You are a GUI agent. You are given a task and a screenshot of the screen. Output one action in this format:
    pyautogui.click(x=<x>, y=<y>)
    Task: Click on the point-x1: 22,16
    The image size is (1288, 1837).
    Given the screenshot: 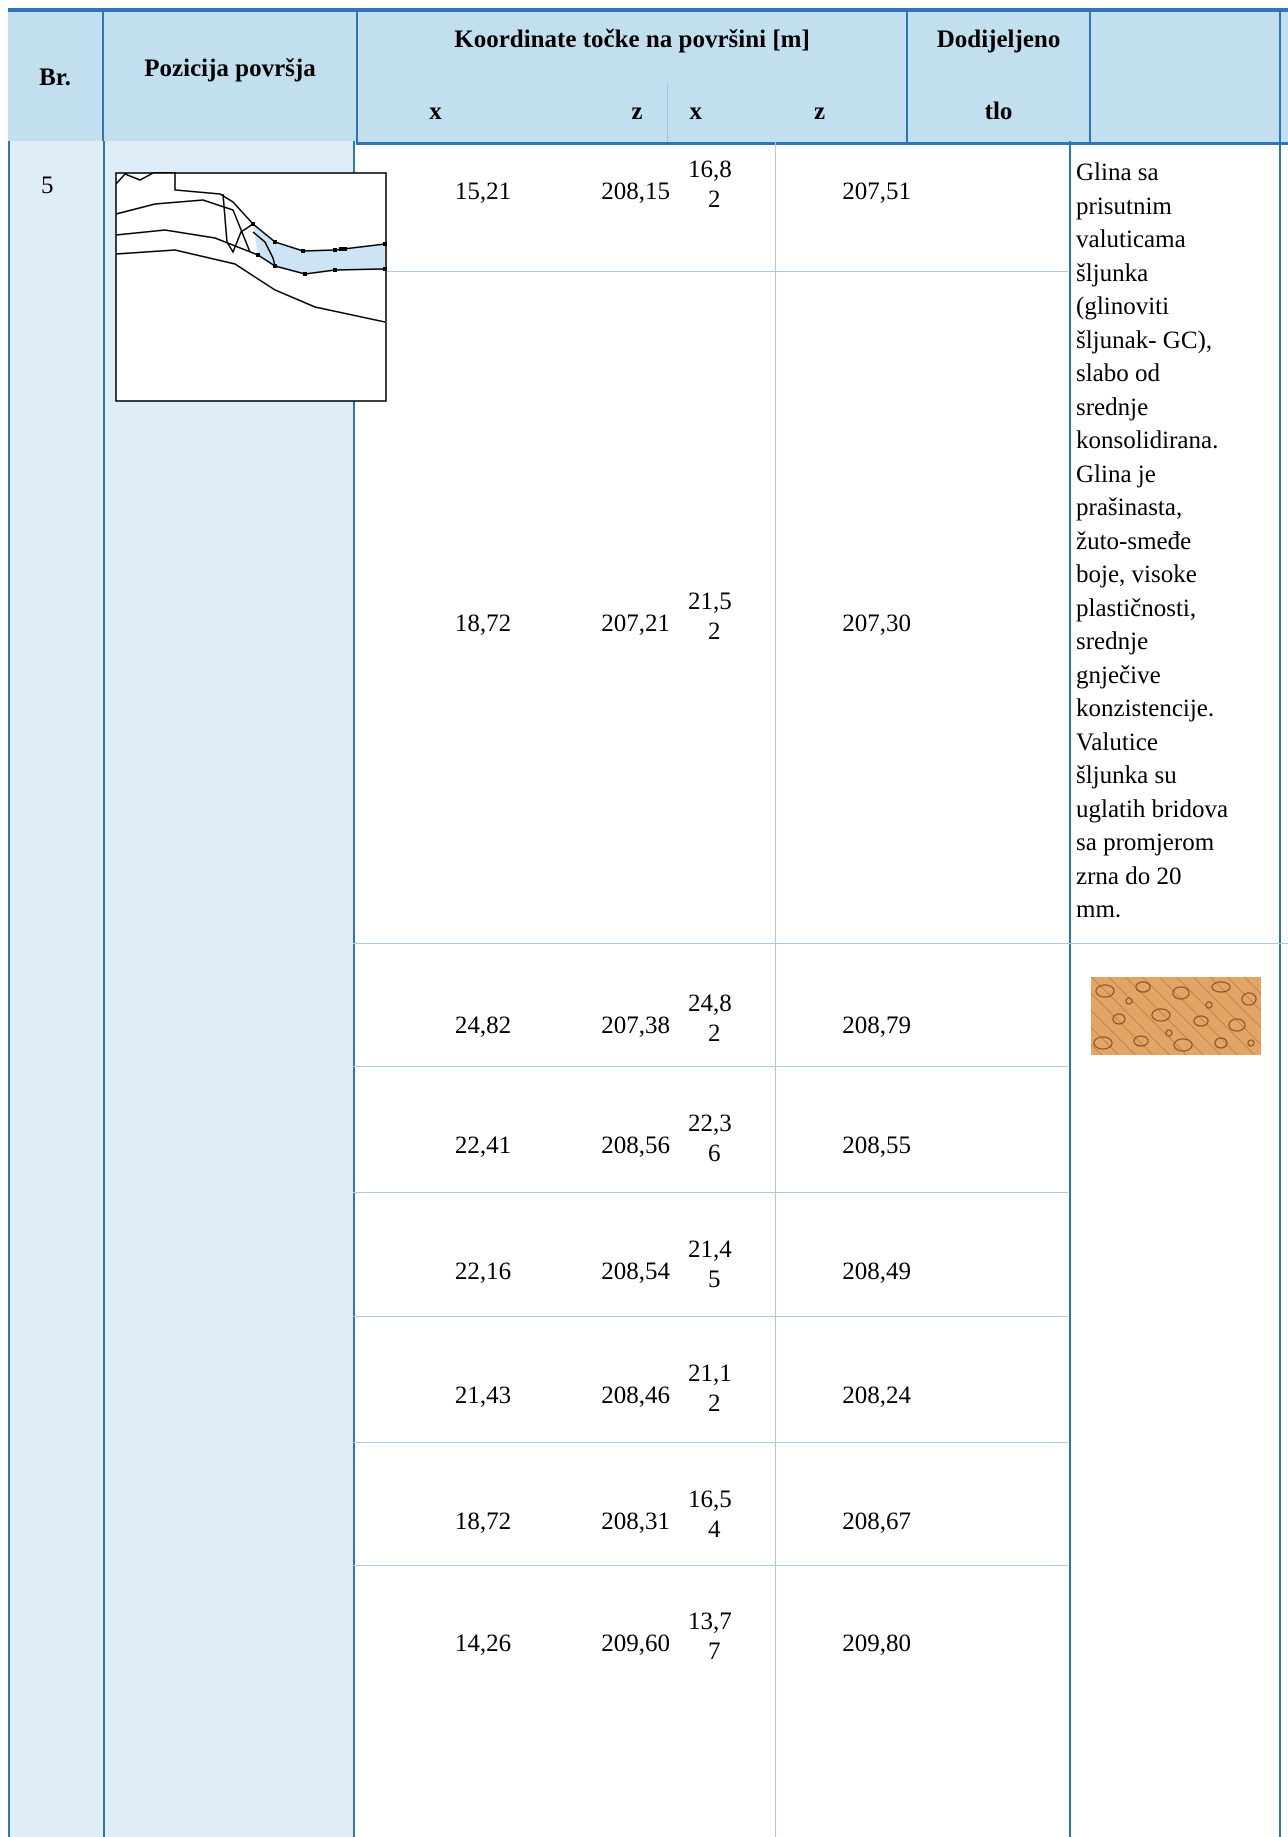 What is the action you would take?
    pyautogui.click(x=483, y=1271)
    